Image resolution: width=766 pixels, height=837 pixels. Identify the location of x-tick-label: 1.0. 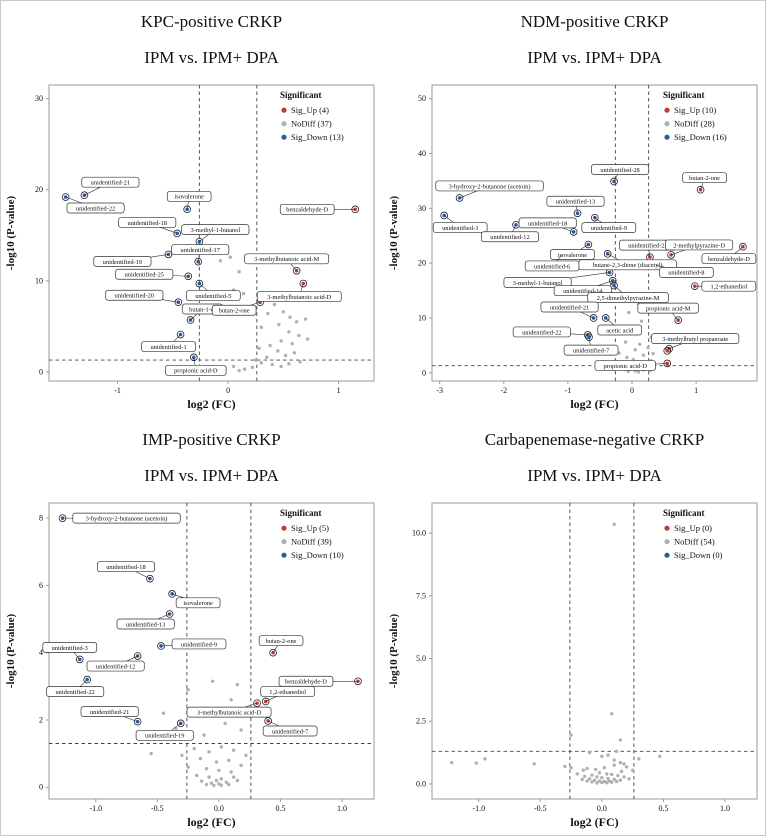
(725, 808).